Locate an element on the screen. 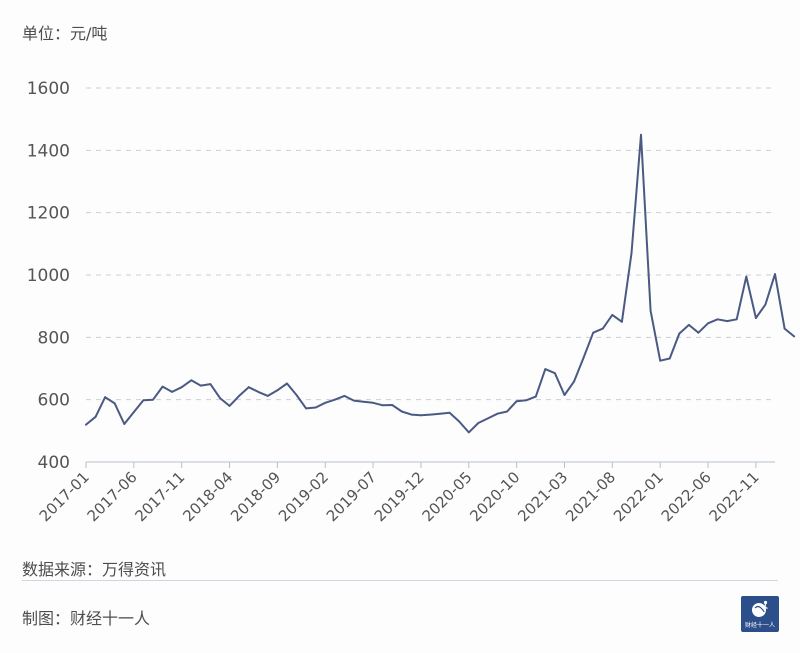 Image resolution: width=800 pixels, height=653 pixels. x-tick-label: 2022-06 is located at coordinates (686, 496).